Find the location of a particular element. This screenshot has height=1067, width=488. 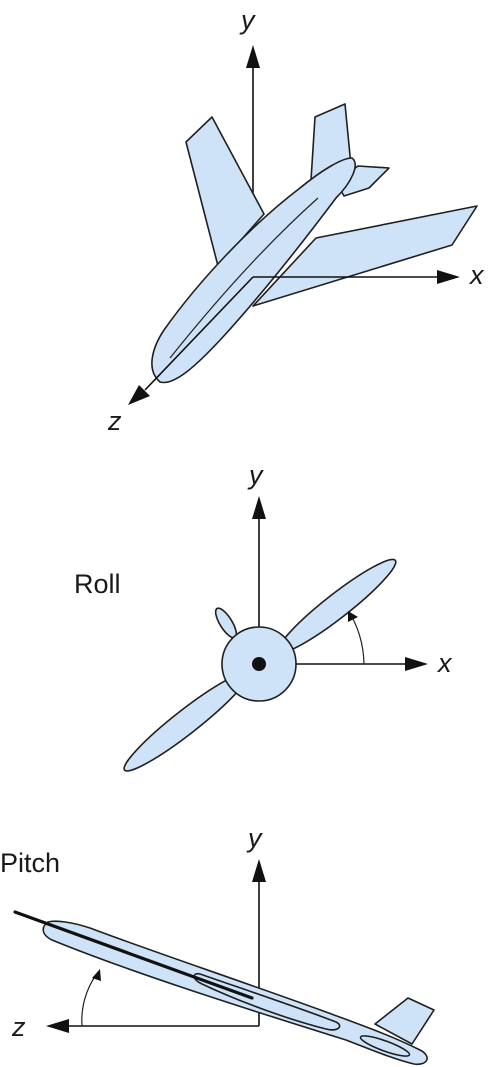

fuselage-seam-3d is located at coordinates (244, 278).